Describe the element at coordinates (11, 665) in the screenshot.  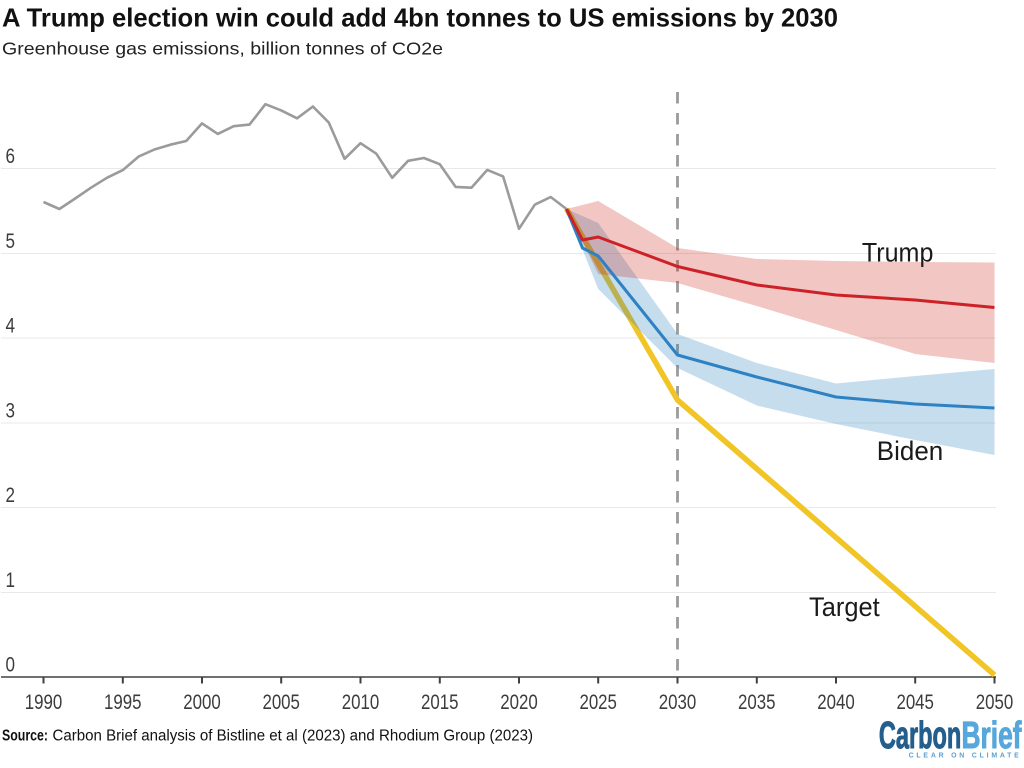
I see `svg-text: 0` at that location.